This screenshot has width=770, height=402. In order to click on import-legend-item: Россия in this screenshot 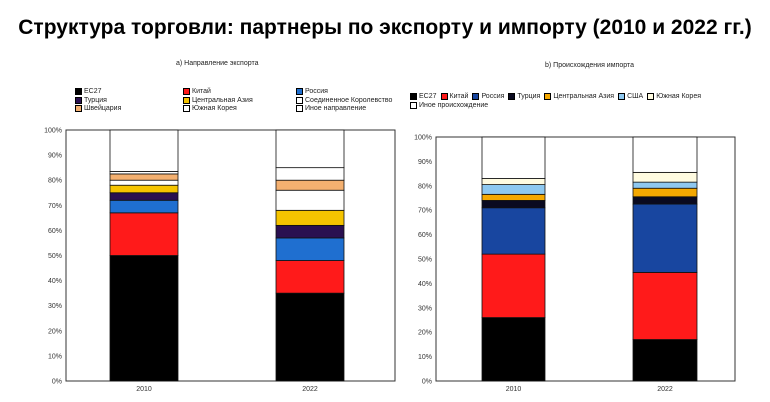, I will do `click(488, 96)`.